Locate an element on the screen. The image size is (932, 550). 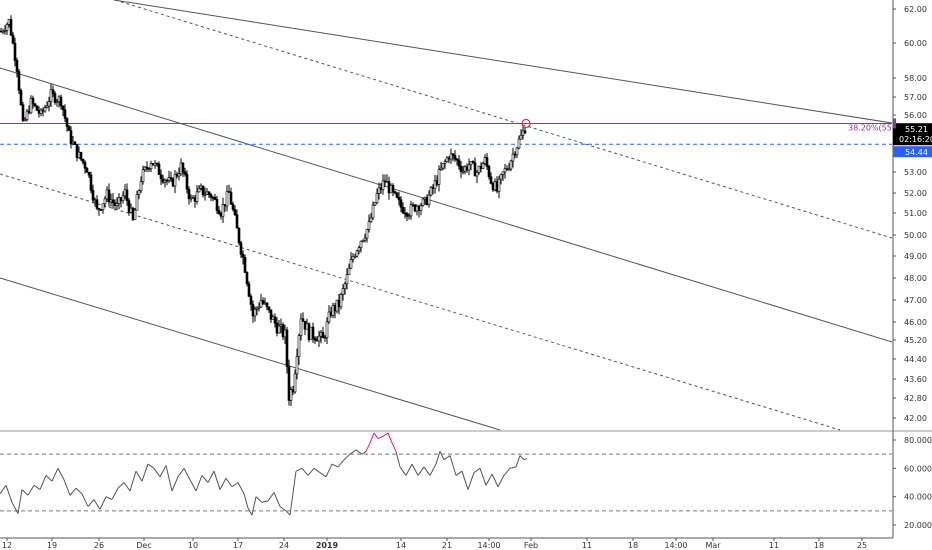
price-tick-label: 42.00 is located at coordinates (915, 418).